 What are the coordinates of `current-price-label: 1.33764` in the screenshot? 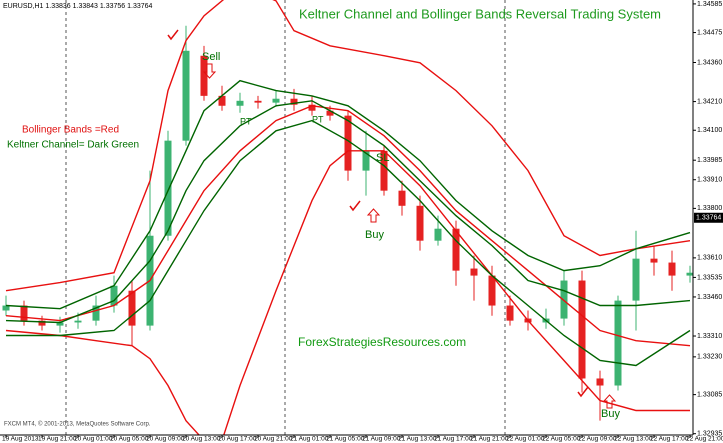 It's located at (708, 218).